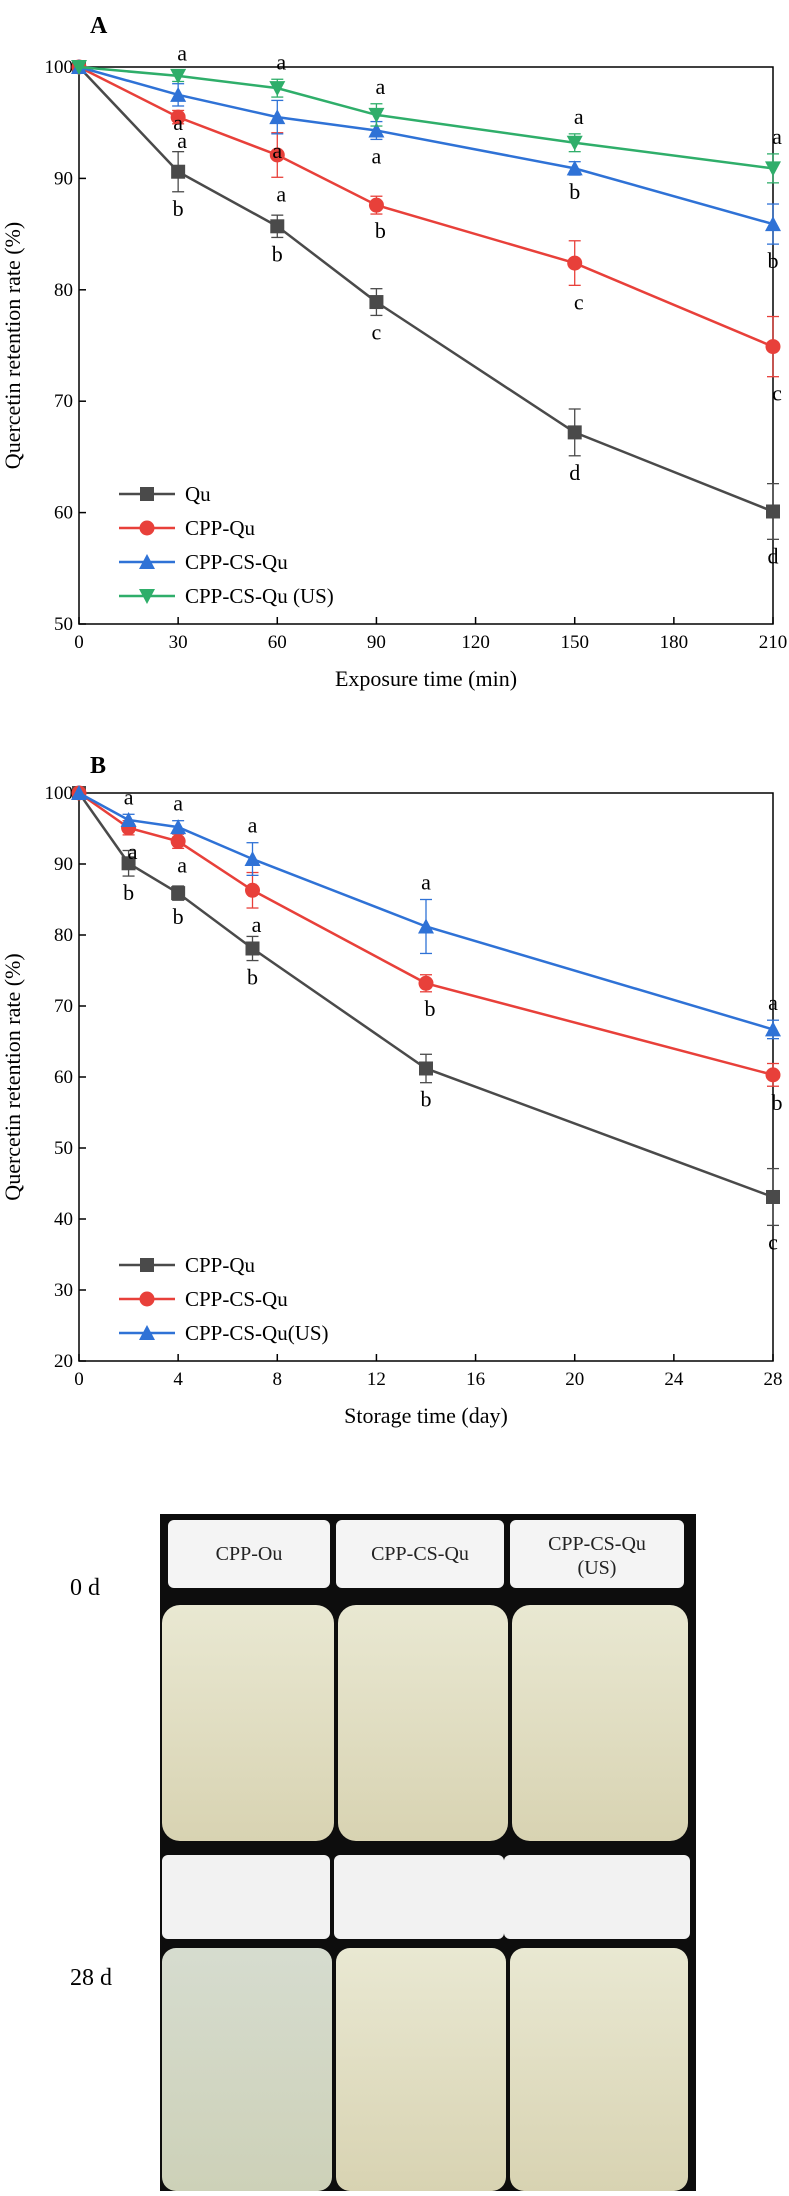  Describe the element at coordinates (376, 1379) in the screenshot. I see `x-tick-label: 12` at that location.